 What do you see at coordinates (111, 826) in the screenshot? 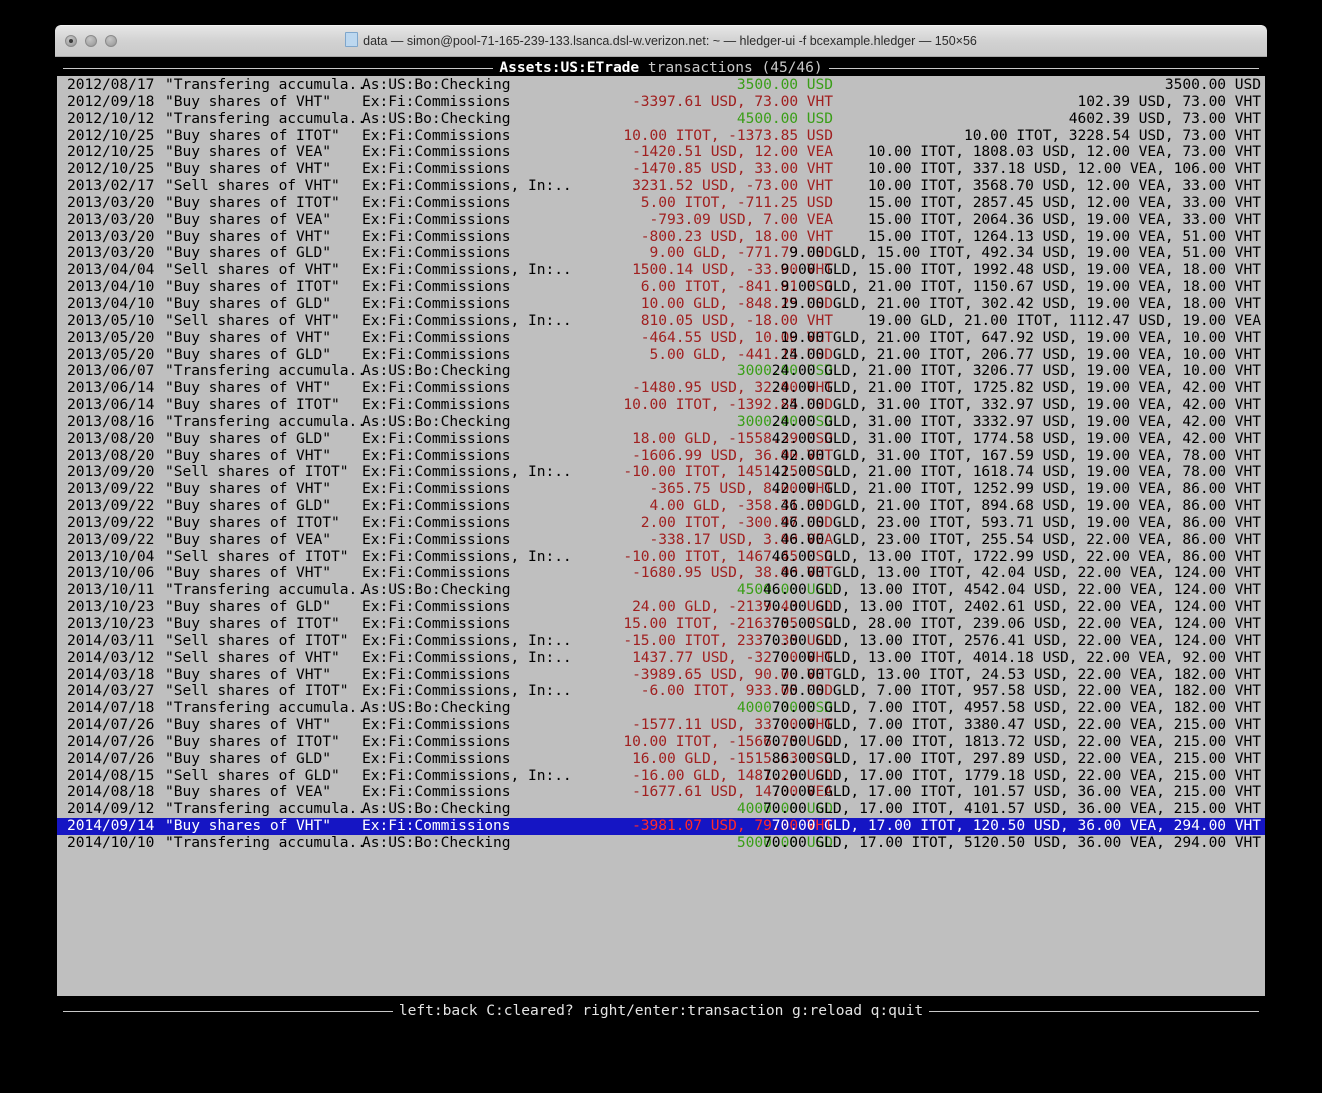
I see `transaction-date: 2014/09/14` at bounding box center [111, 826].